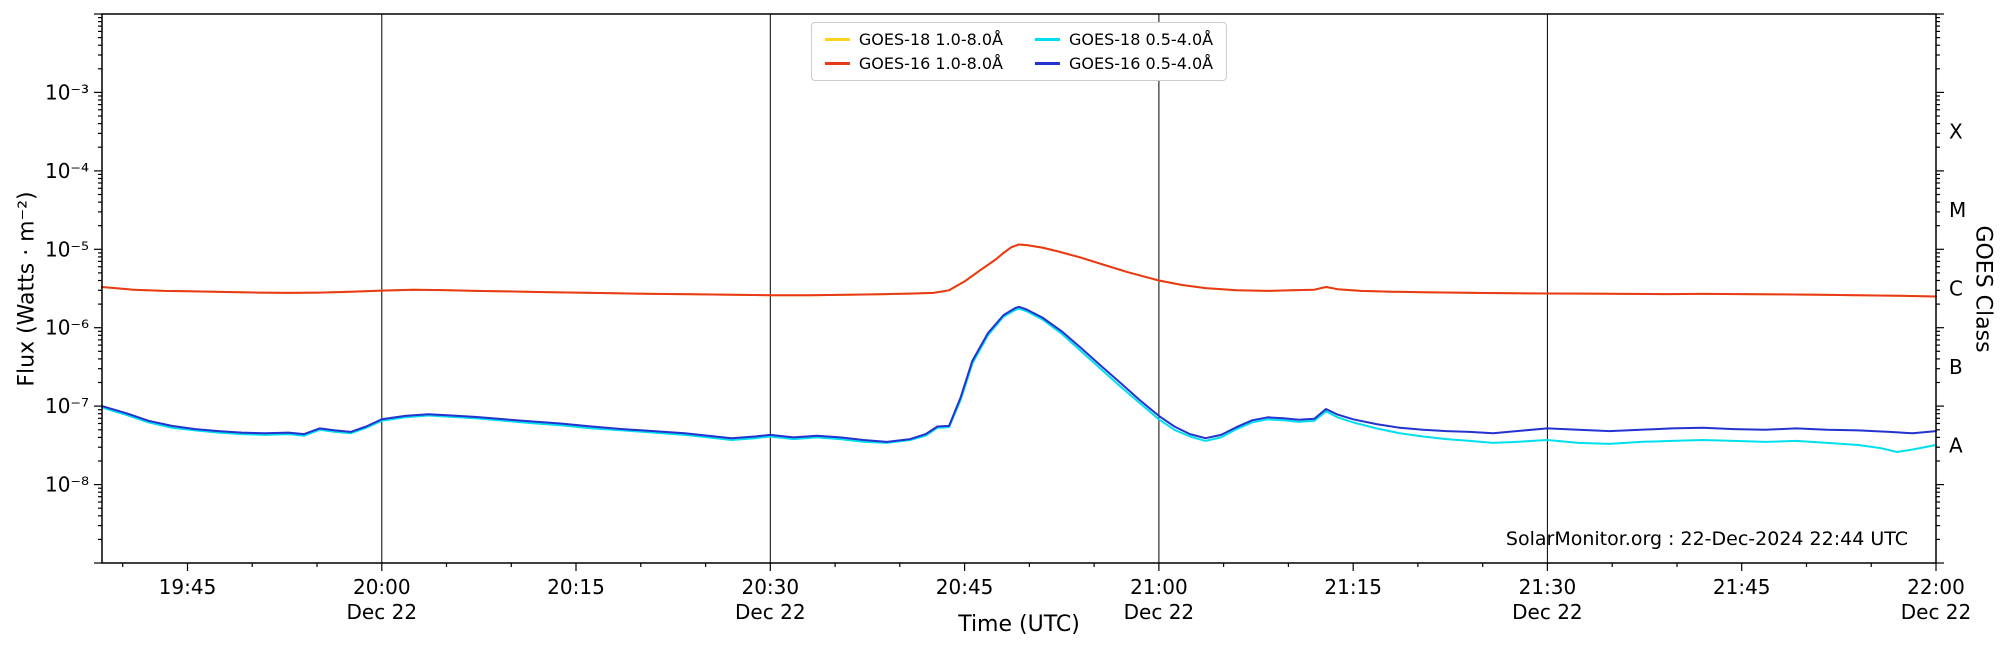  Describe the element at coordinates (188, 587) in the screenshot. I see `x-tick-label: 19:45` at that location.